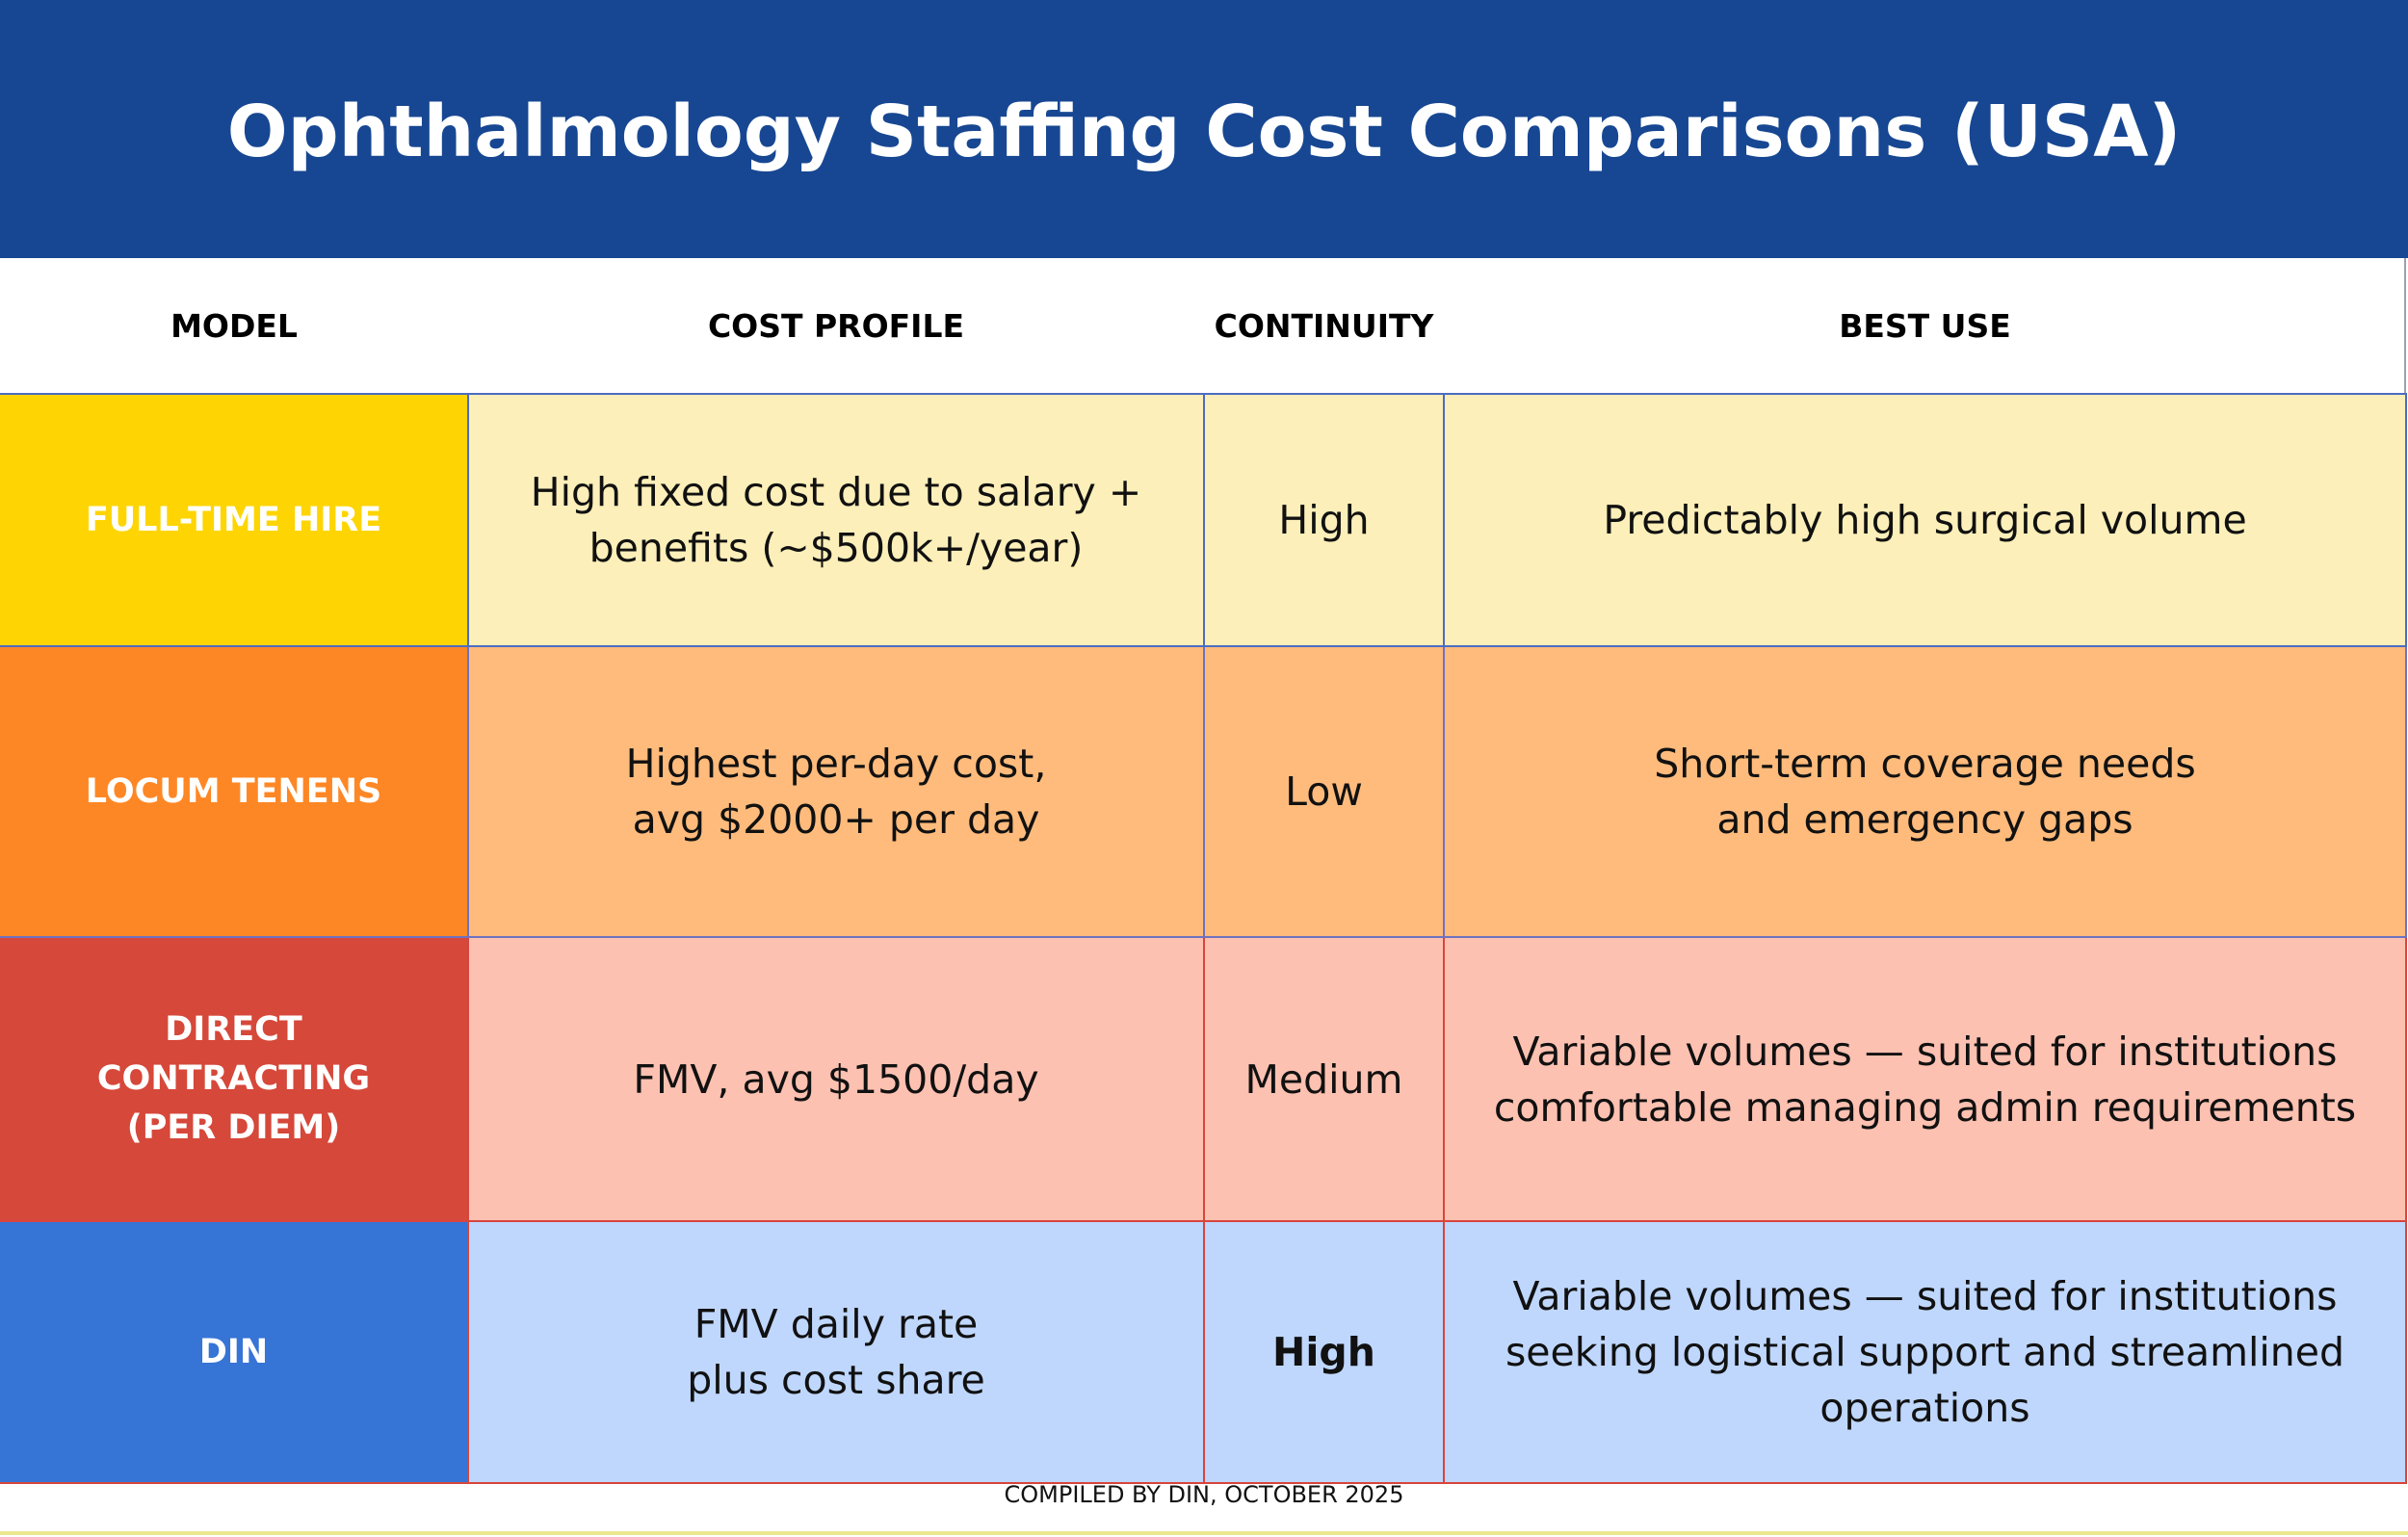 The width and height of the screenshot is (2408, 1537). I want to click on header-right-divider, so click(2405, 325).